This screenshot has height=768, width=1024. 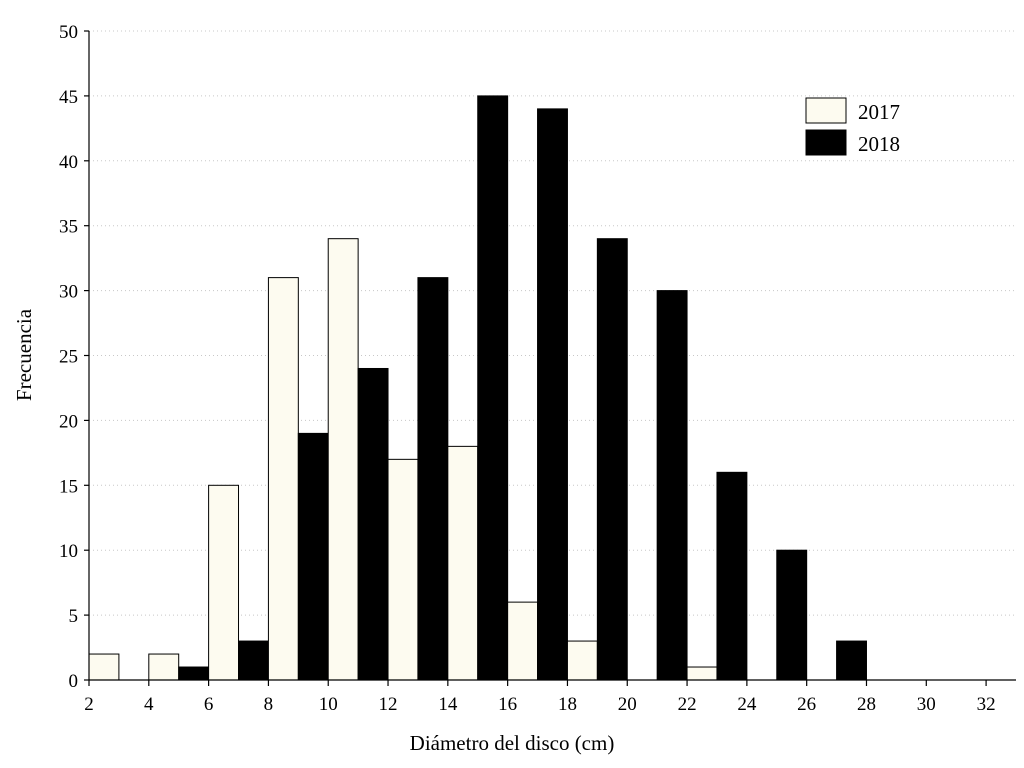 I want to click on x-tick-label-12: 12, so click(x=388, y=704).